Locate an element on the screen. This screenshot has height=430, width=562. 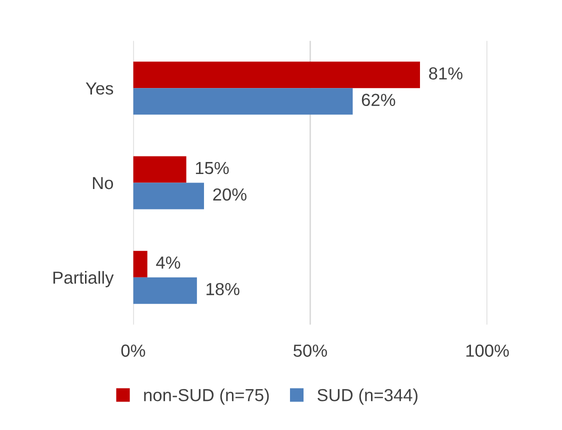
data-label: 20% is located at coordinates (229, 194).